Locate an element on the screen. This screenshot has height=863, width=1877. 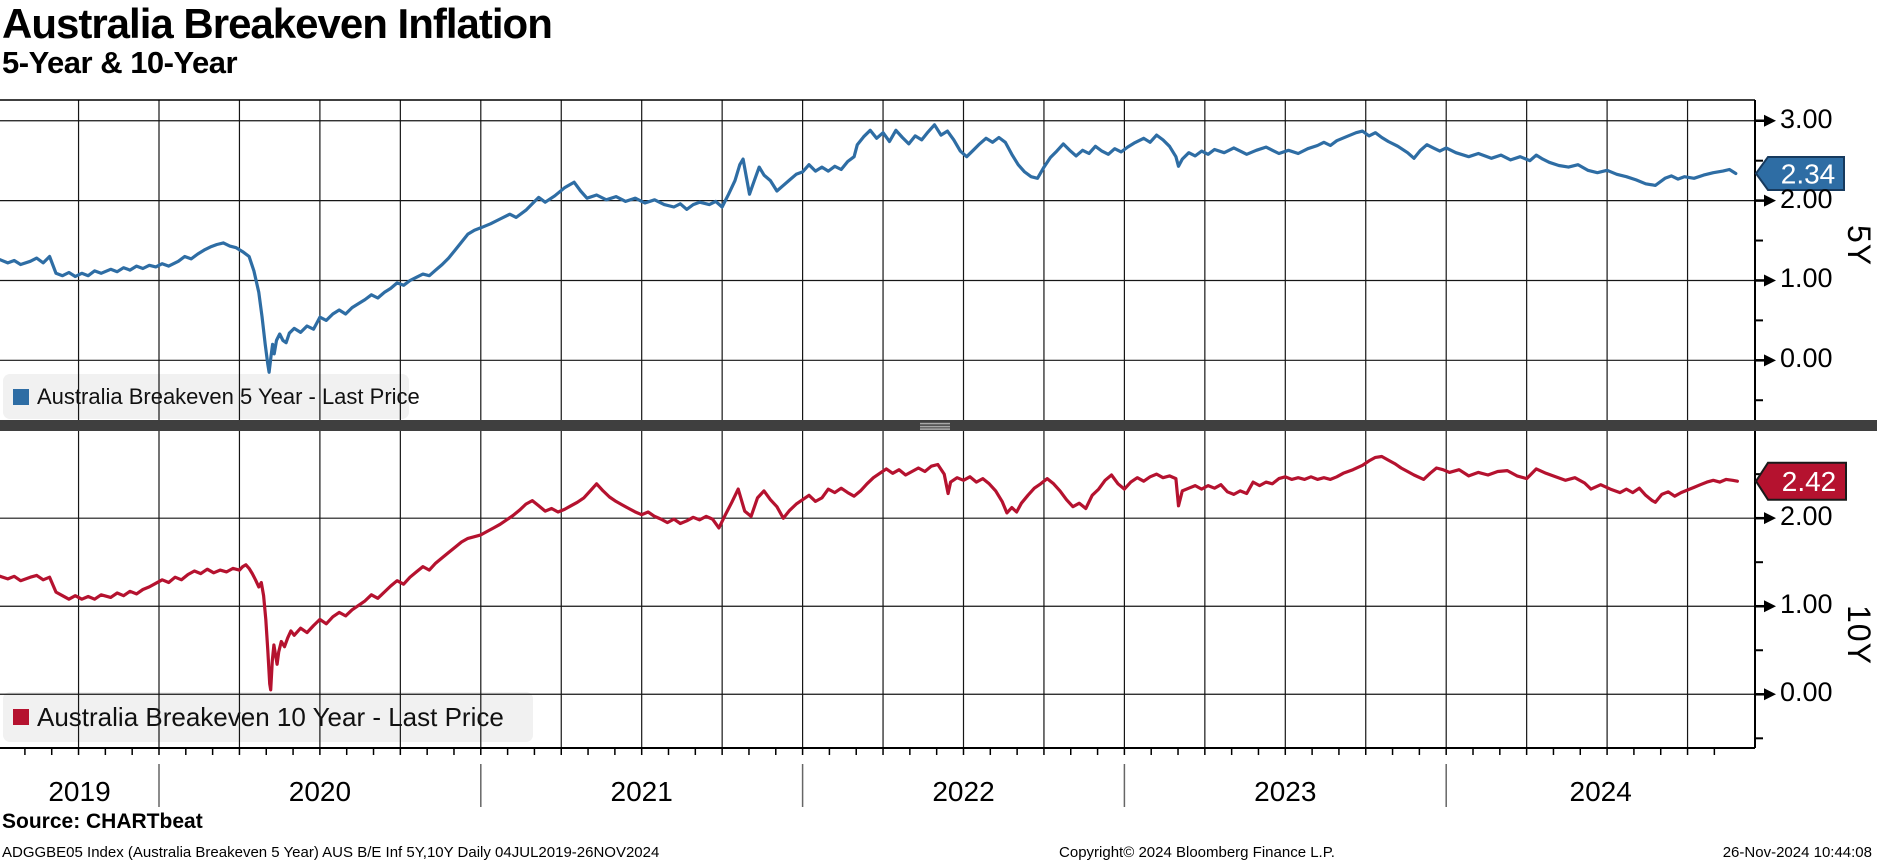
legend-swatch-10y-icon is located at coordinates (21, 717).